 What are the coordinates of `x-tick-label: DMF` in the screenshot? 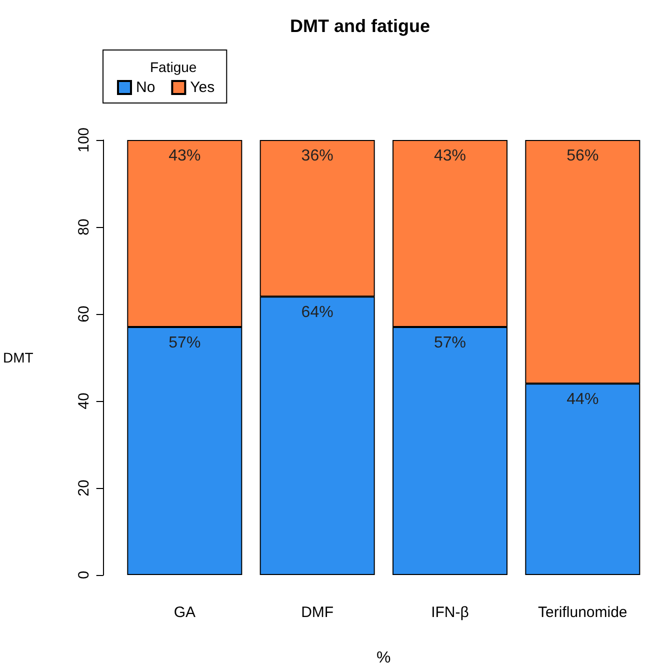 It's located at (317, 612).